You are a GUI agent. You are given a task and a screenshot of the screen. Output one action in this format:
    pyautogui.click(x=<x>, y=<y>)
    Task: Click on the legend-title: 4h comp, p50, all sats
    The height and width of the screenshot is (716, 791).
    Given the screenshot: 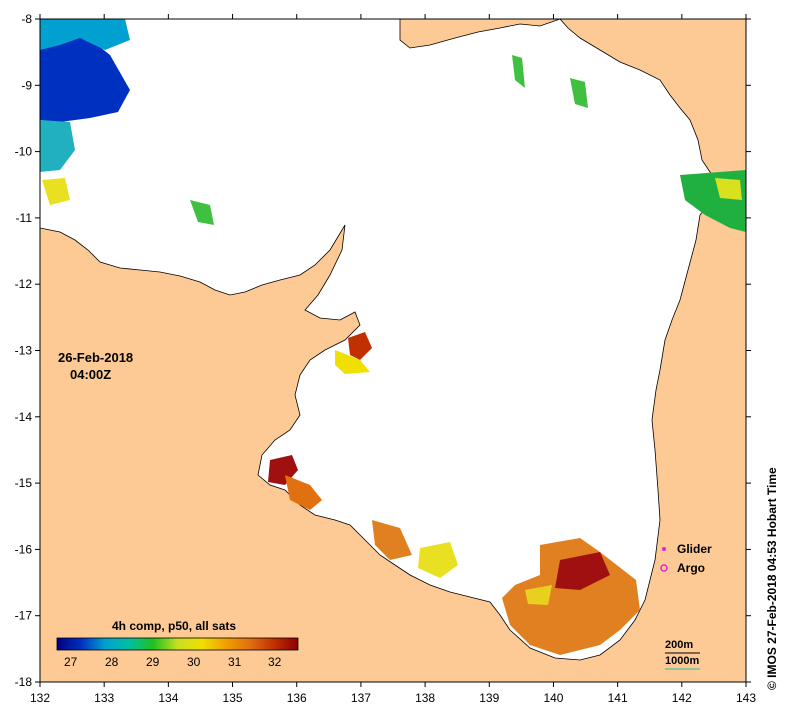 What is the action you would take?
    pyautogui.click(x=174, y=626)
    